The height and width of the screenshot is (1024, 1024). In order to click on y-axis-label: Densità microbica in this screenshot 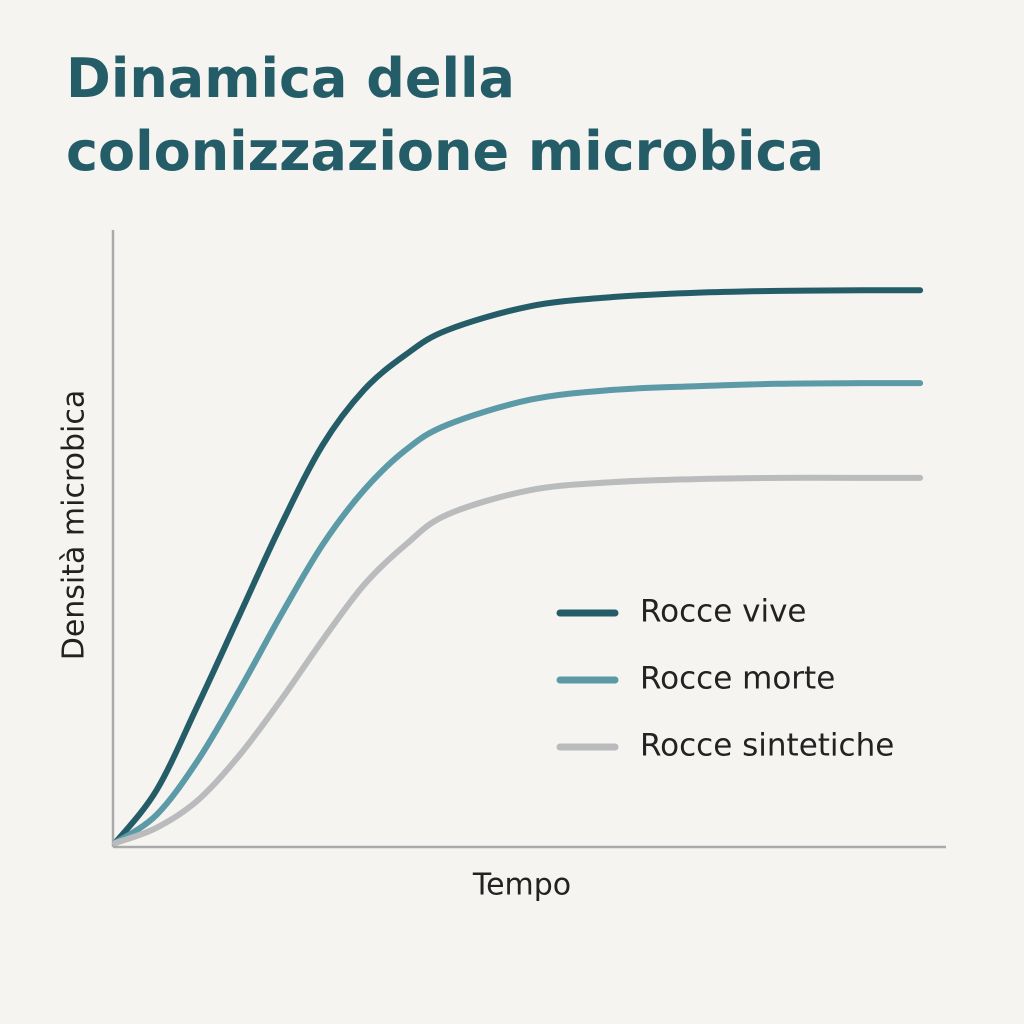, I will do `click(74, 525)`.